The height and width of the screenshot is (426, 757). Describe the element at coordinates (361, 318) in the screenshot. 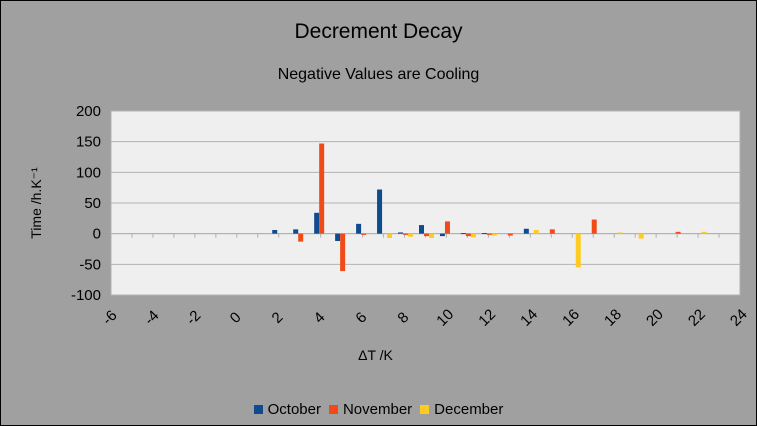

I see `x-tick-label: 6` at that location.